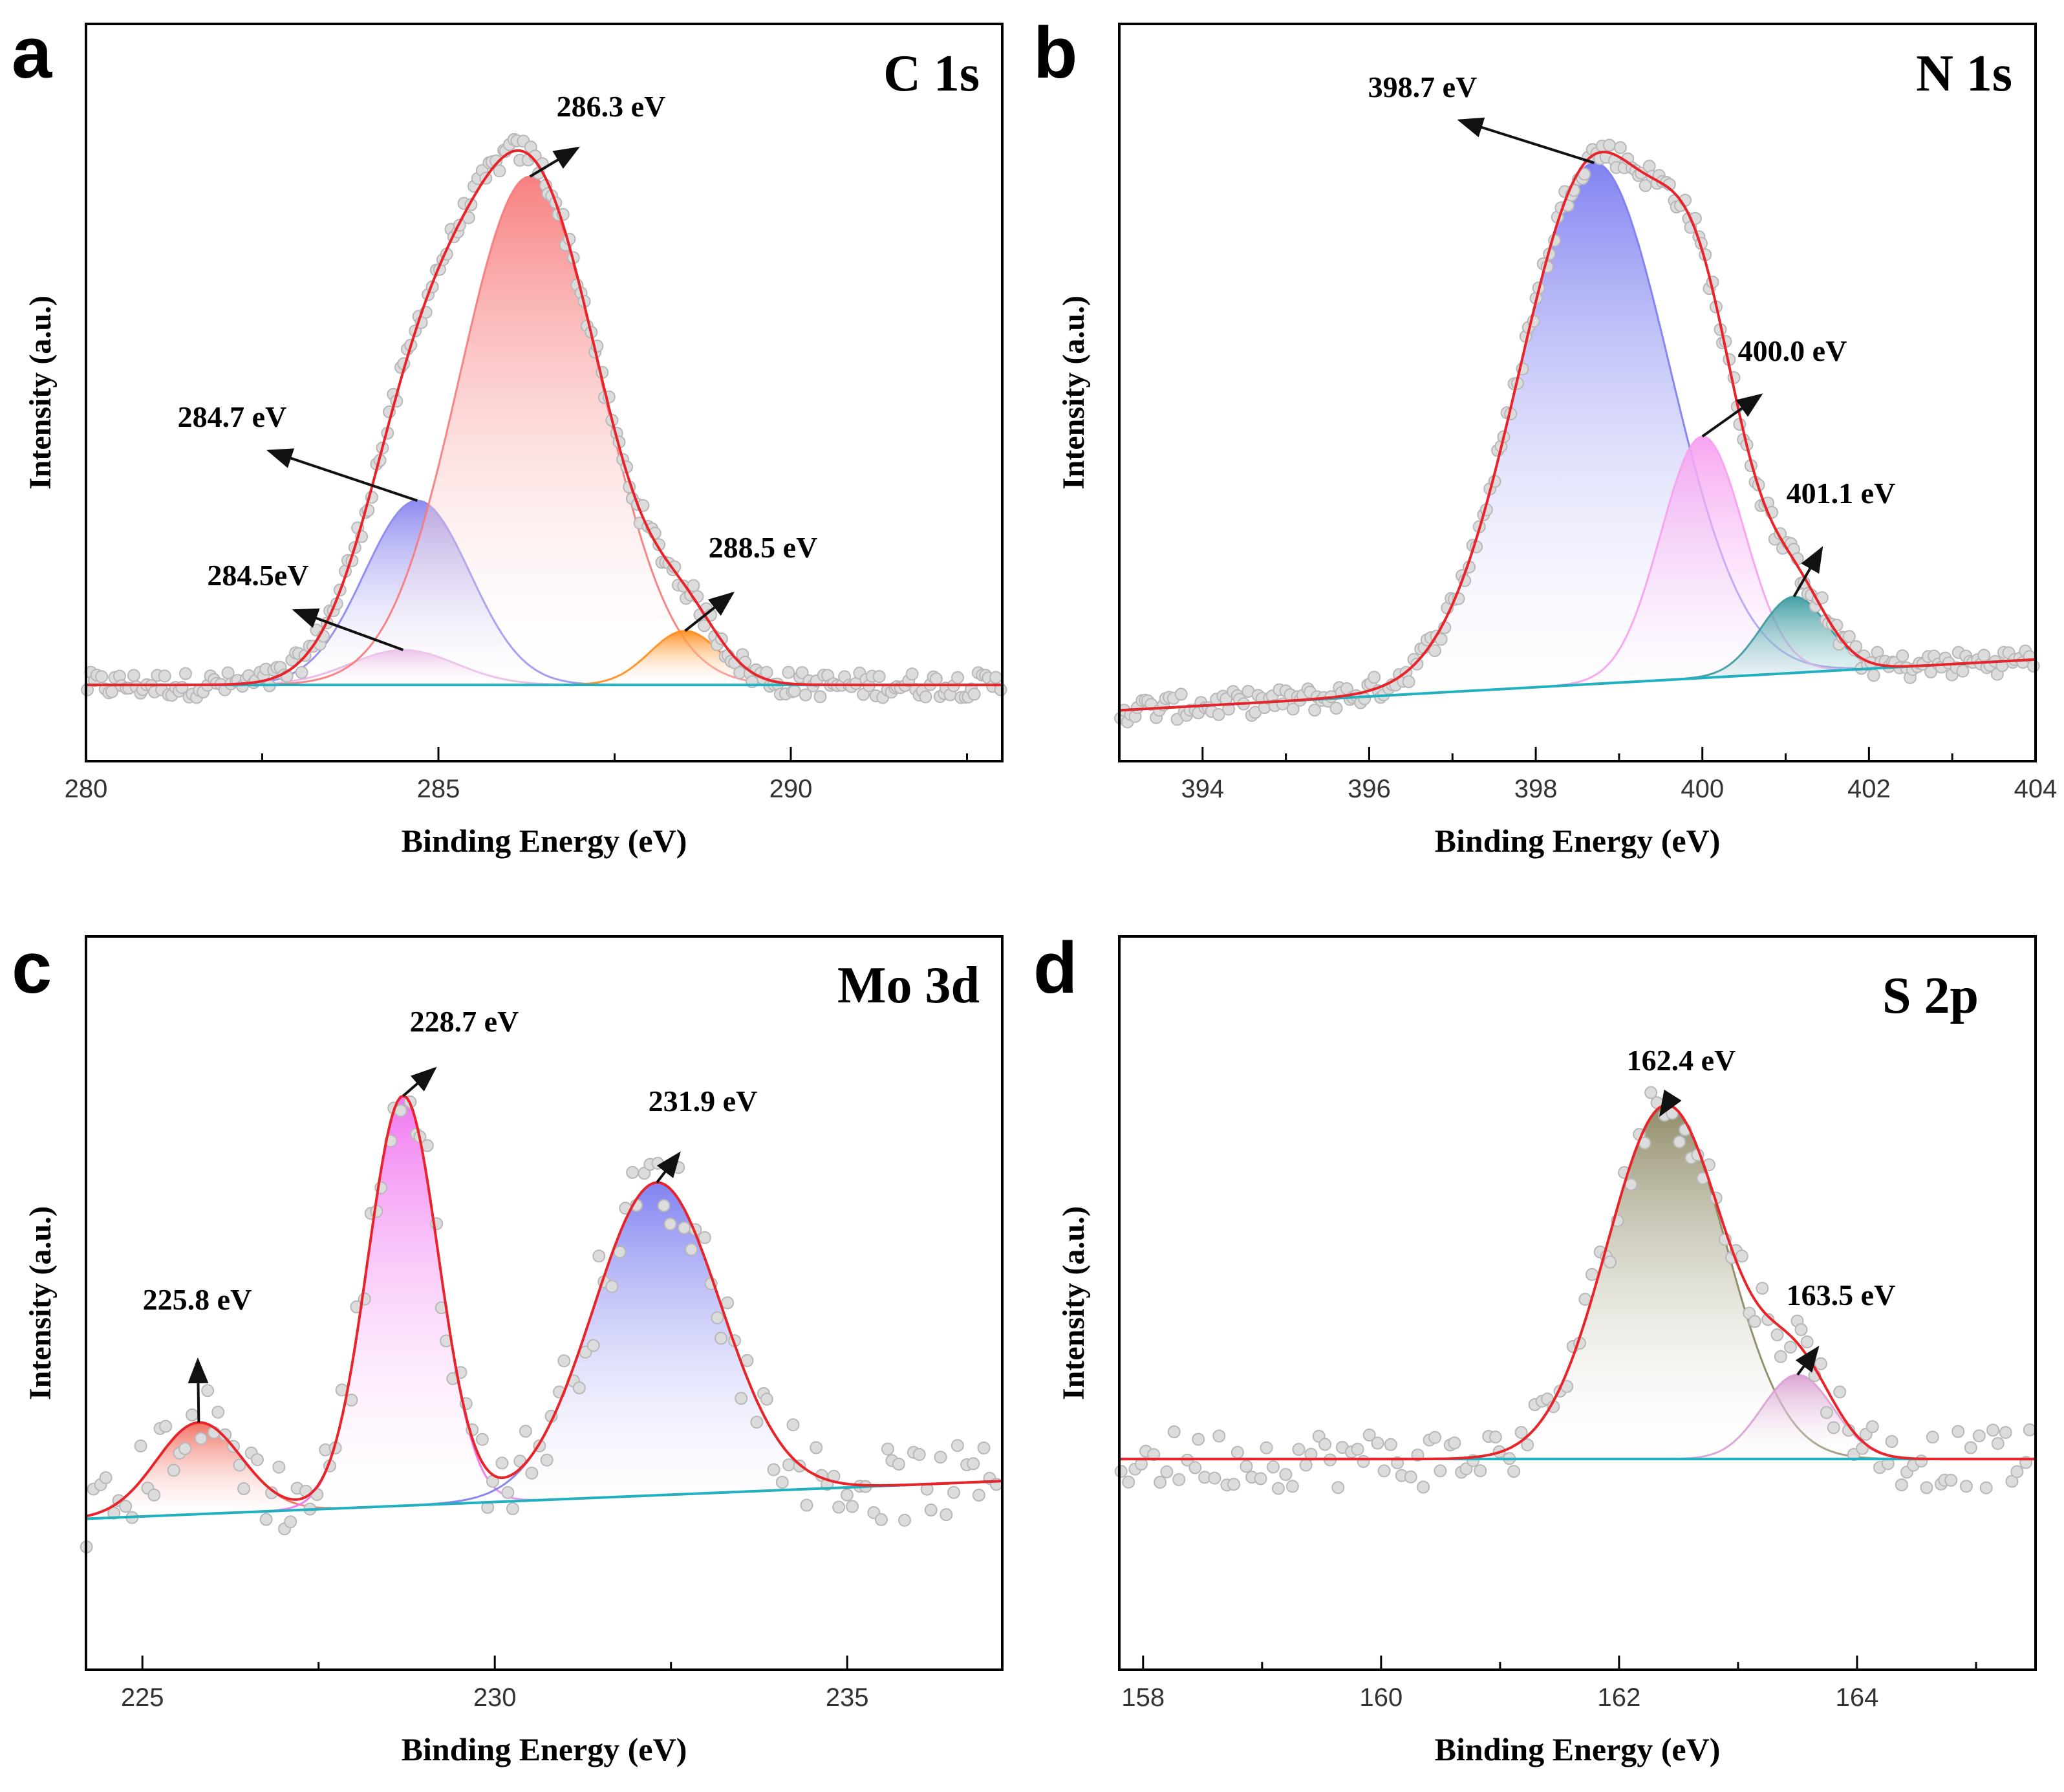 This screenshot has height=1792, width=2064. What do you see at coordinates (1370, 789) in the screenshot?
I see `xtick-label-b-1: 396` at bounding box center [1370, 789].